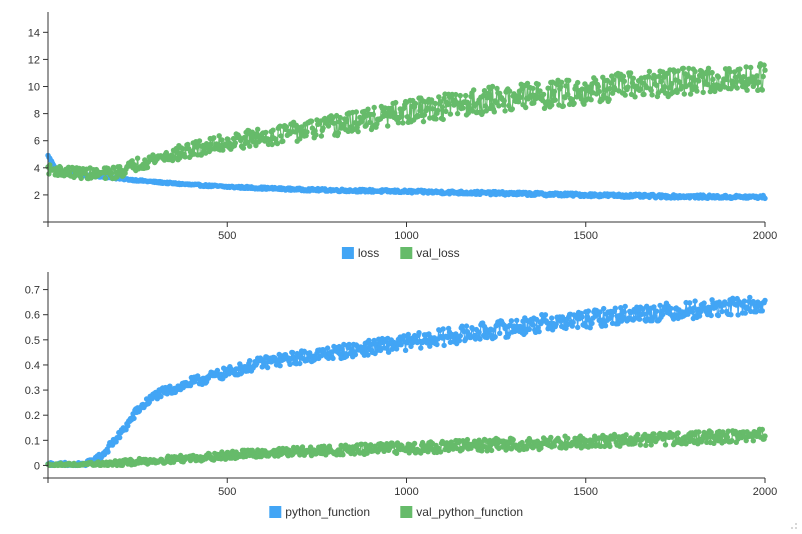 This screenshot has width=802, height=534. Describe the element at coordinates (430, 253) in the screenshot. I see `legend-item-val-loss: val_loss` at that location.